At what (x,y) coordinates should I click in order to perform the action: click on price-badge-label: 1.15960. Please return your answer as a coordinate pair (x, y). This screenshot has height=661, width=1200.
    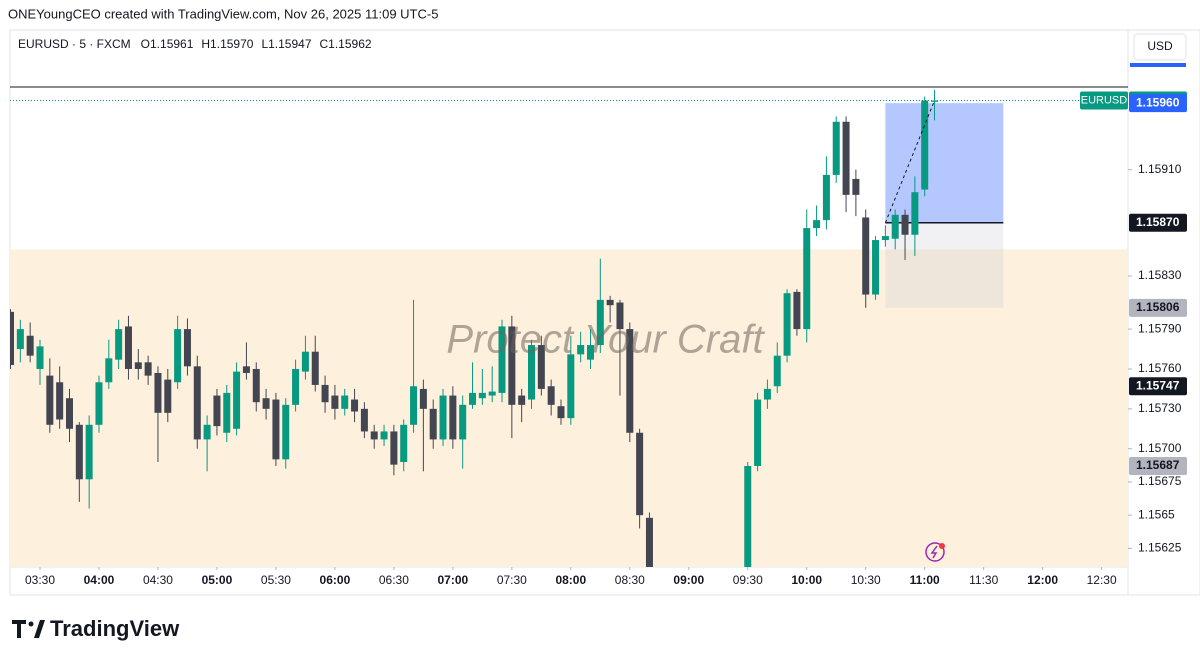
    Looking at the image, I should click on (1158, 102).